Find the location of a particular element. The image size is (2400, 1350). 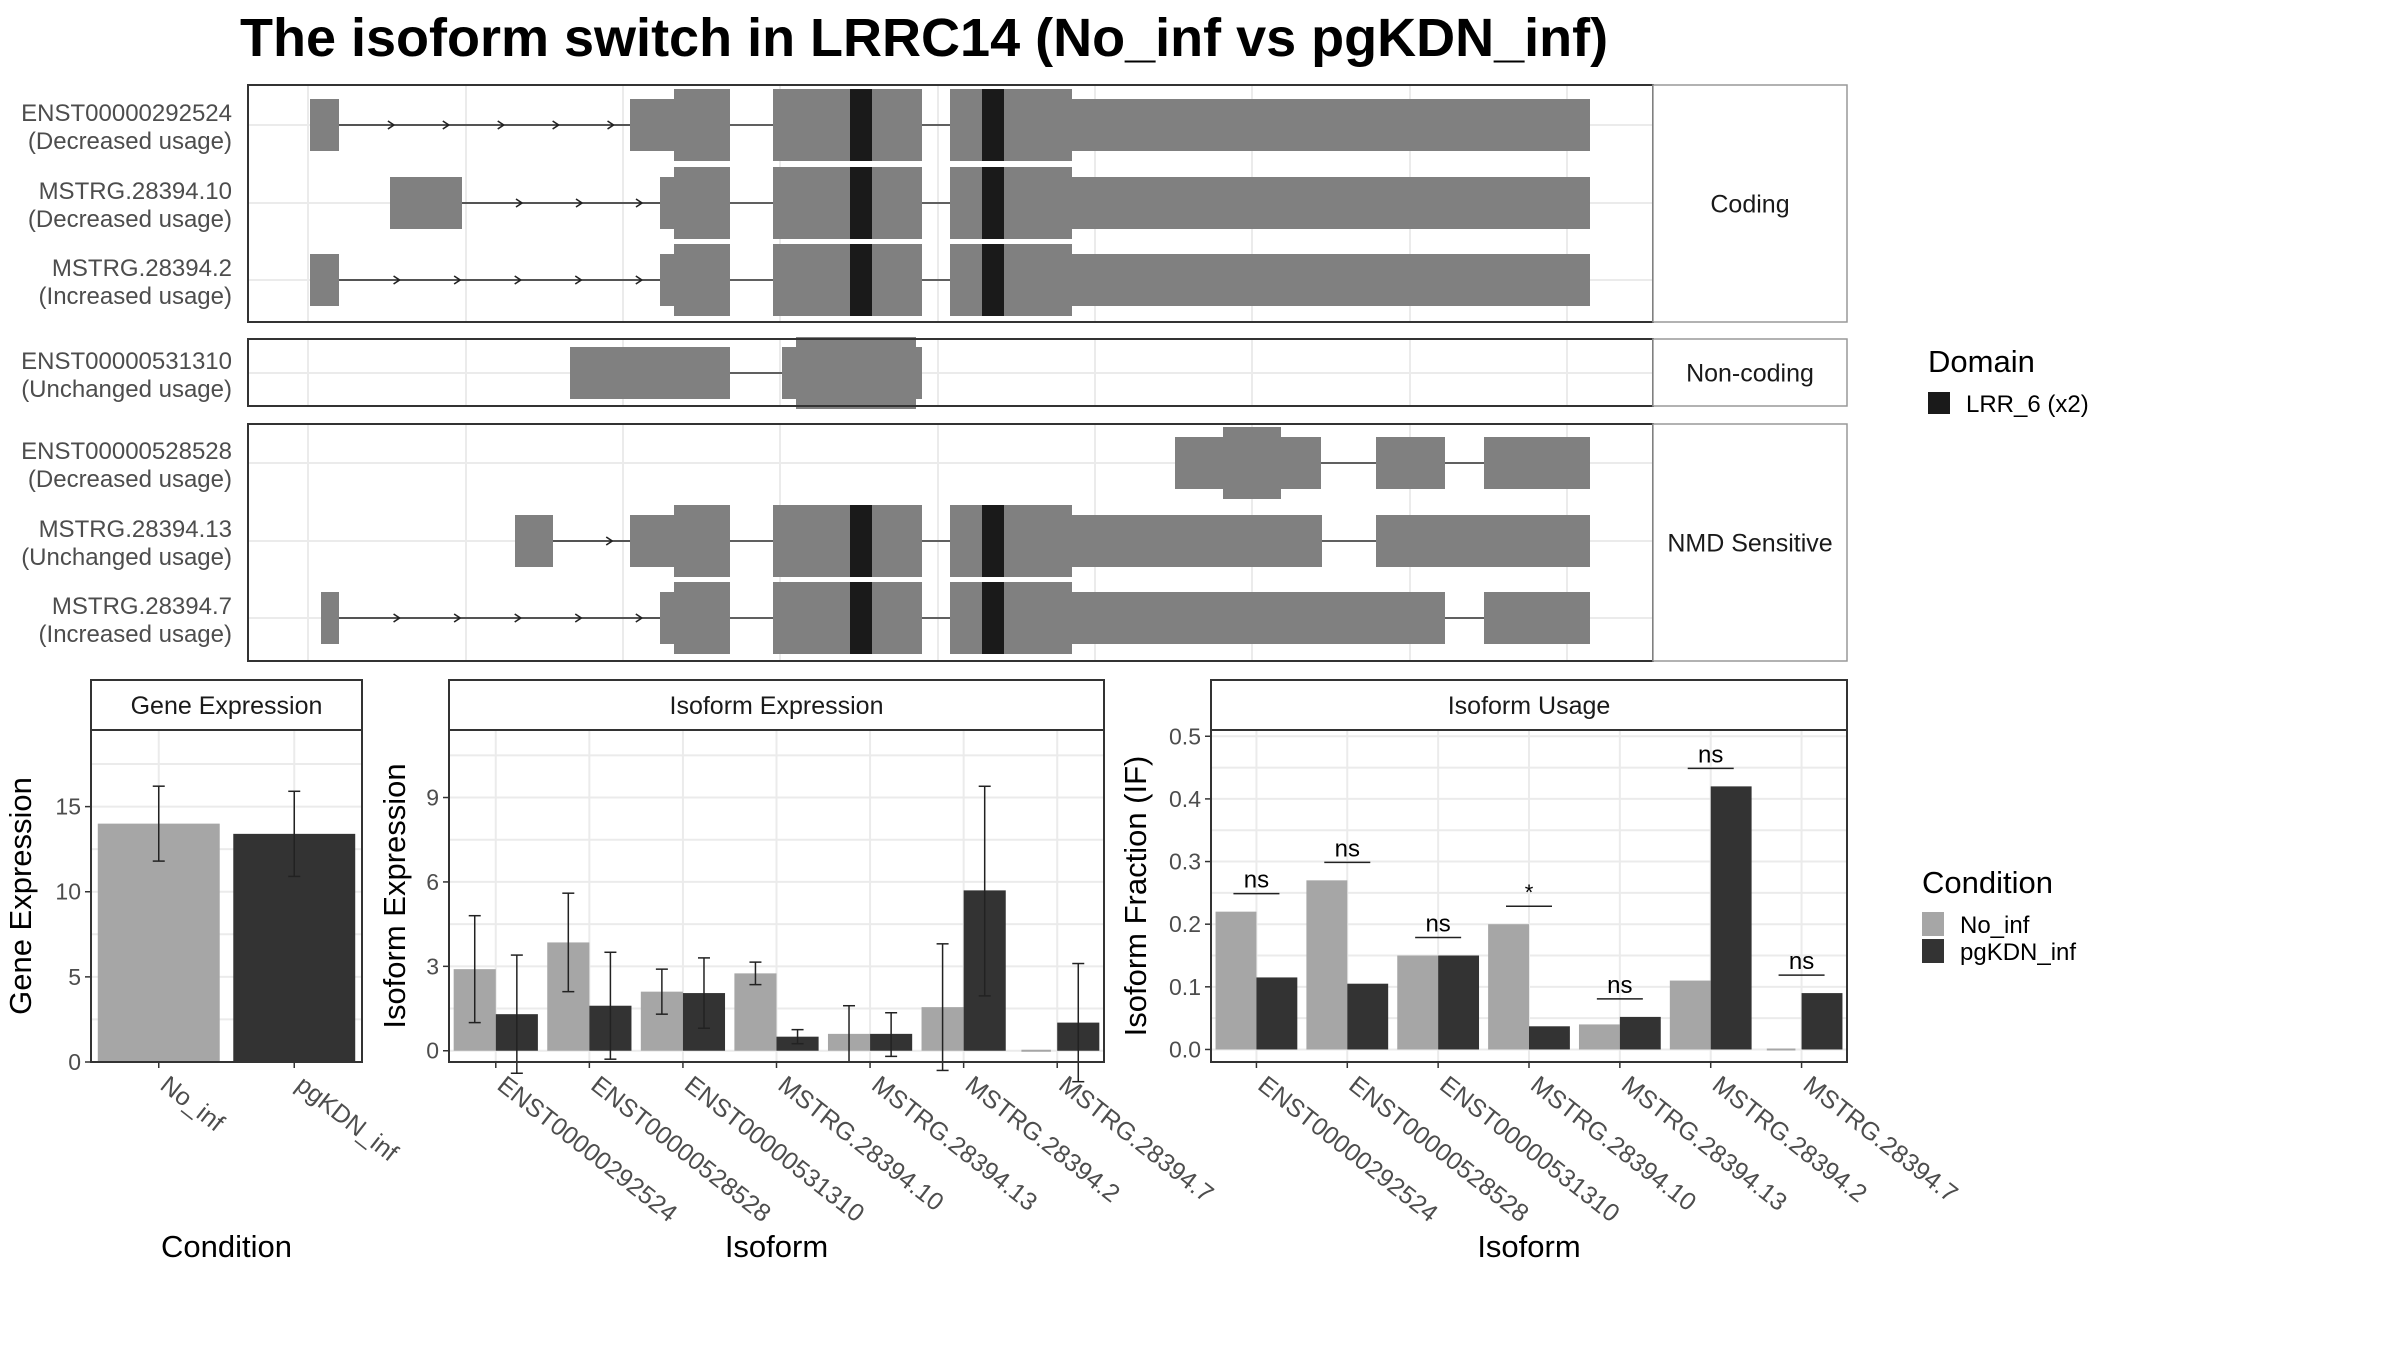

legend-swatch is located at coordinates (1933, 951).